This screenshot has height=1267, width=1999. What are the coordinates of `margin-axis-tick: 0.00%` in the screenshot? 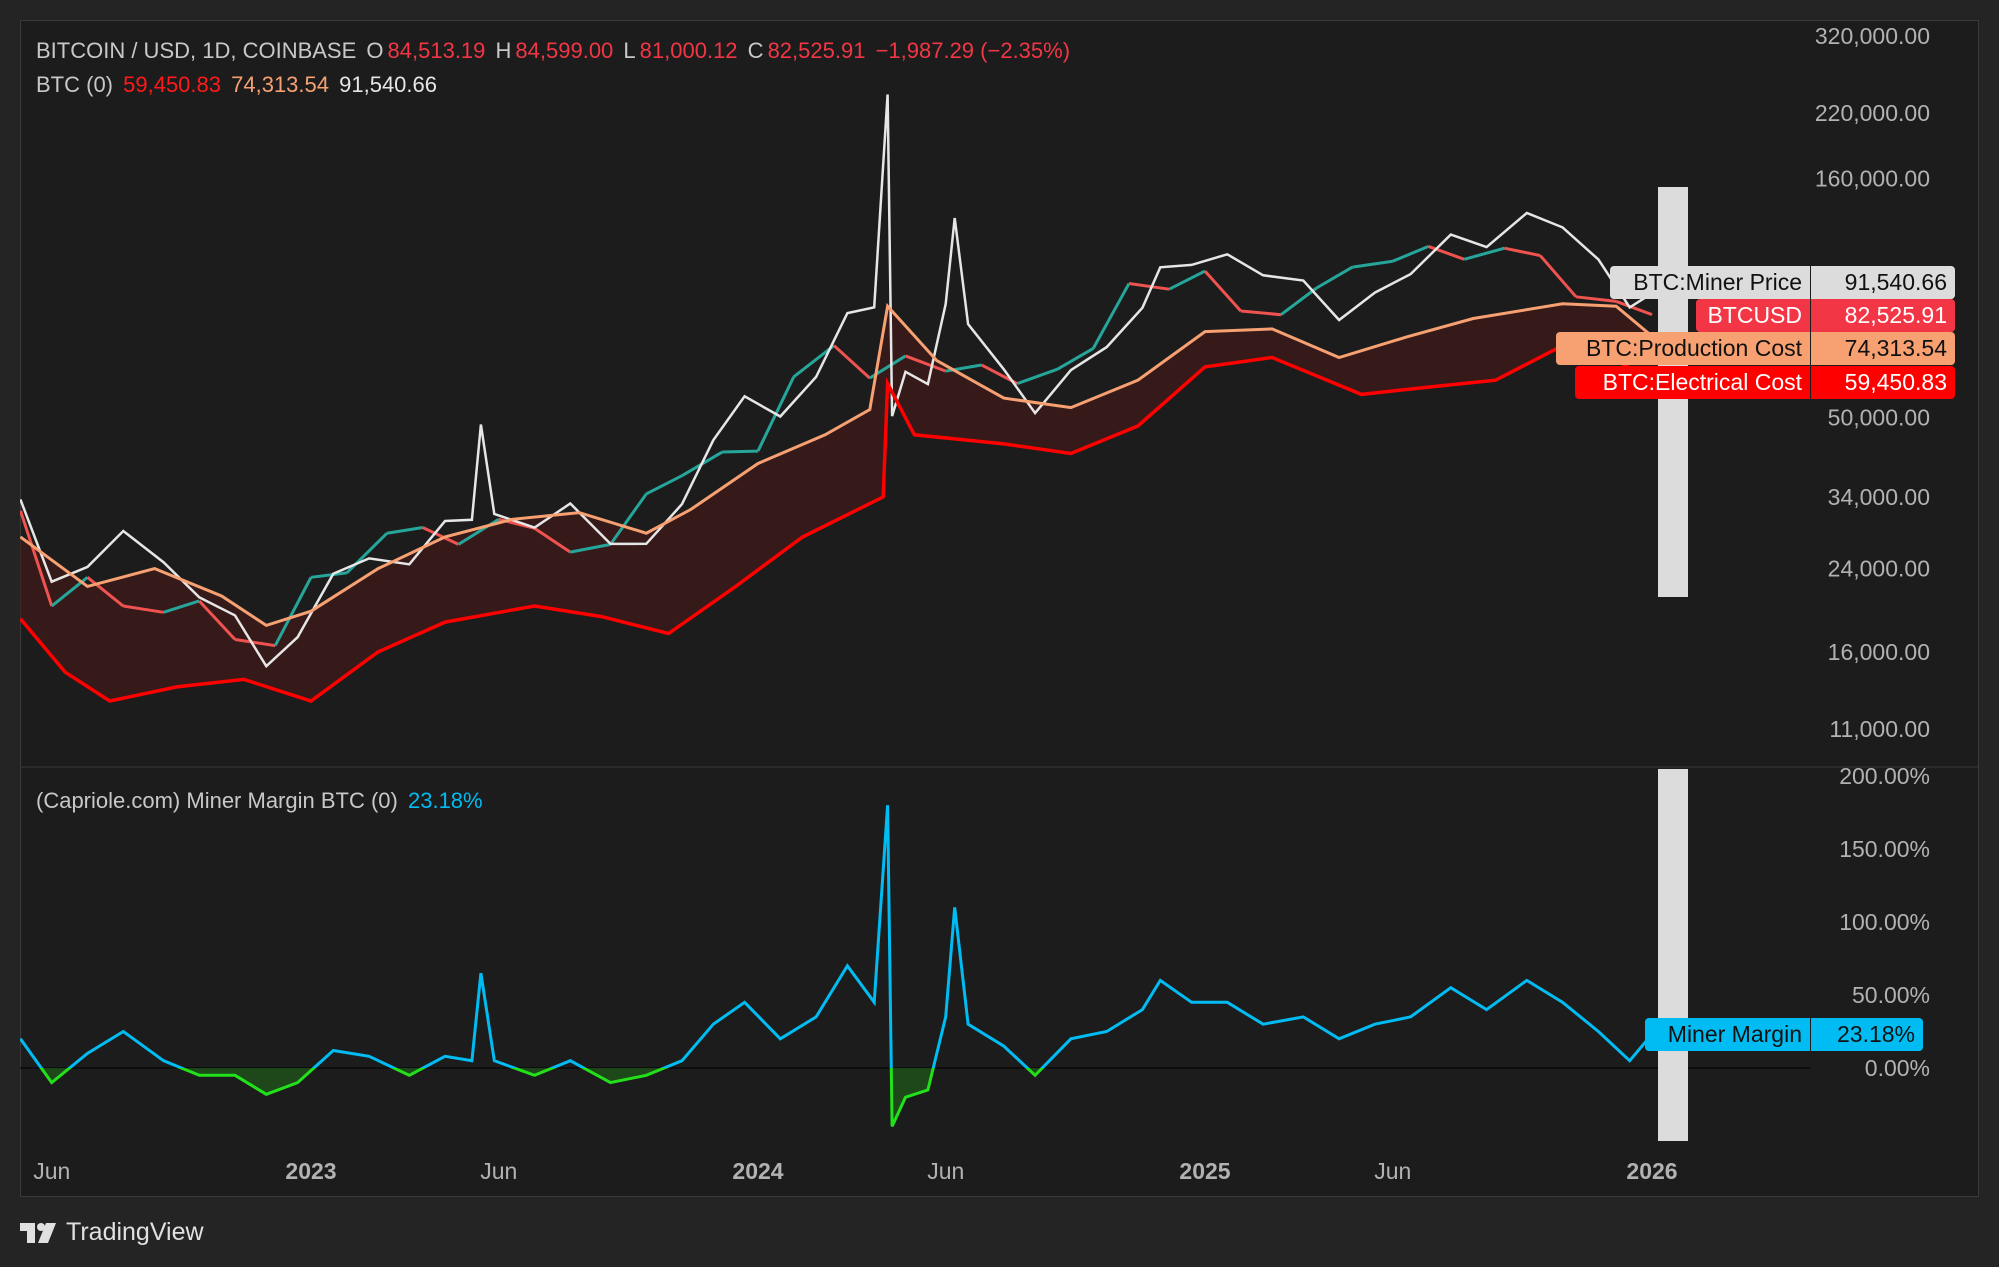 It's located at (1897, 1068).